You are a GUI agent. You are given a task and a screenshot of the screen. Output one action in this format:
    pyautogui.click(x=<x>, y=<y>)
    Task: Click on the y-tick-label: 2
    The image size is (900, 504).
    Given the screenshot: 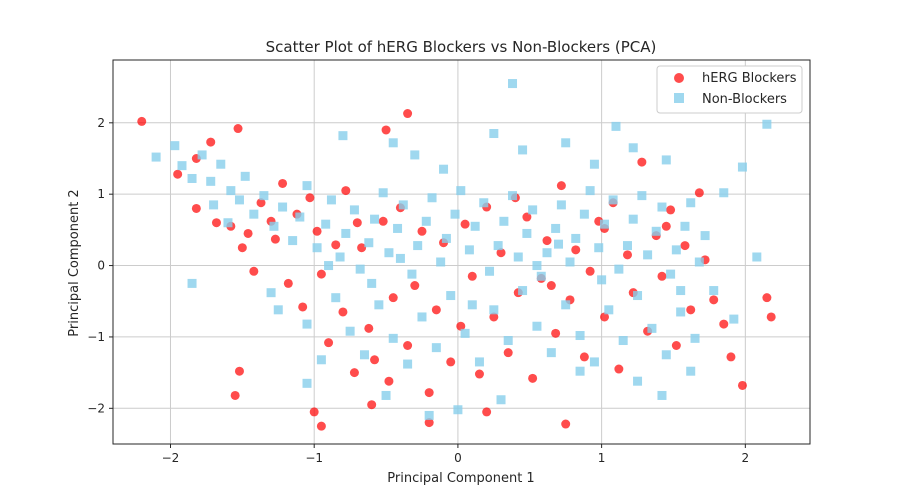 What is the action you would take?
    pyautogui.click(x=101, y=123)
    